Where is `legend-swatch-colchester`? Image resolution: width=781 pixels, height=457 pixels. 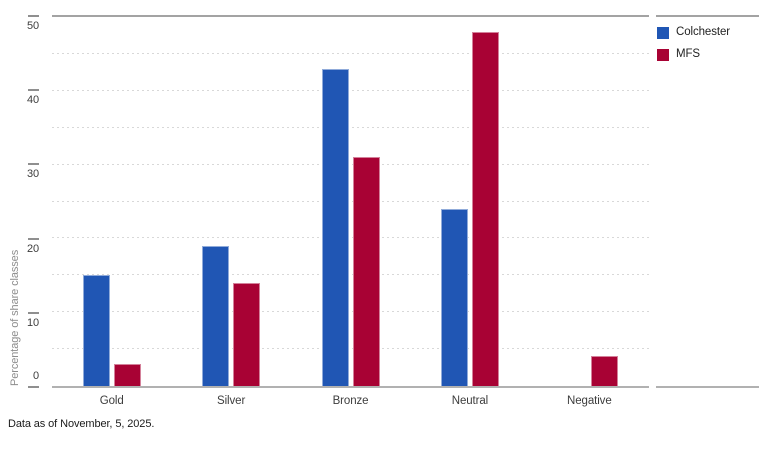
legend-swatch-colchester is located at coordinates (663, 32).